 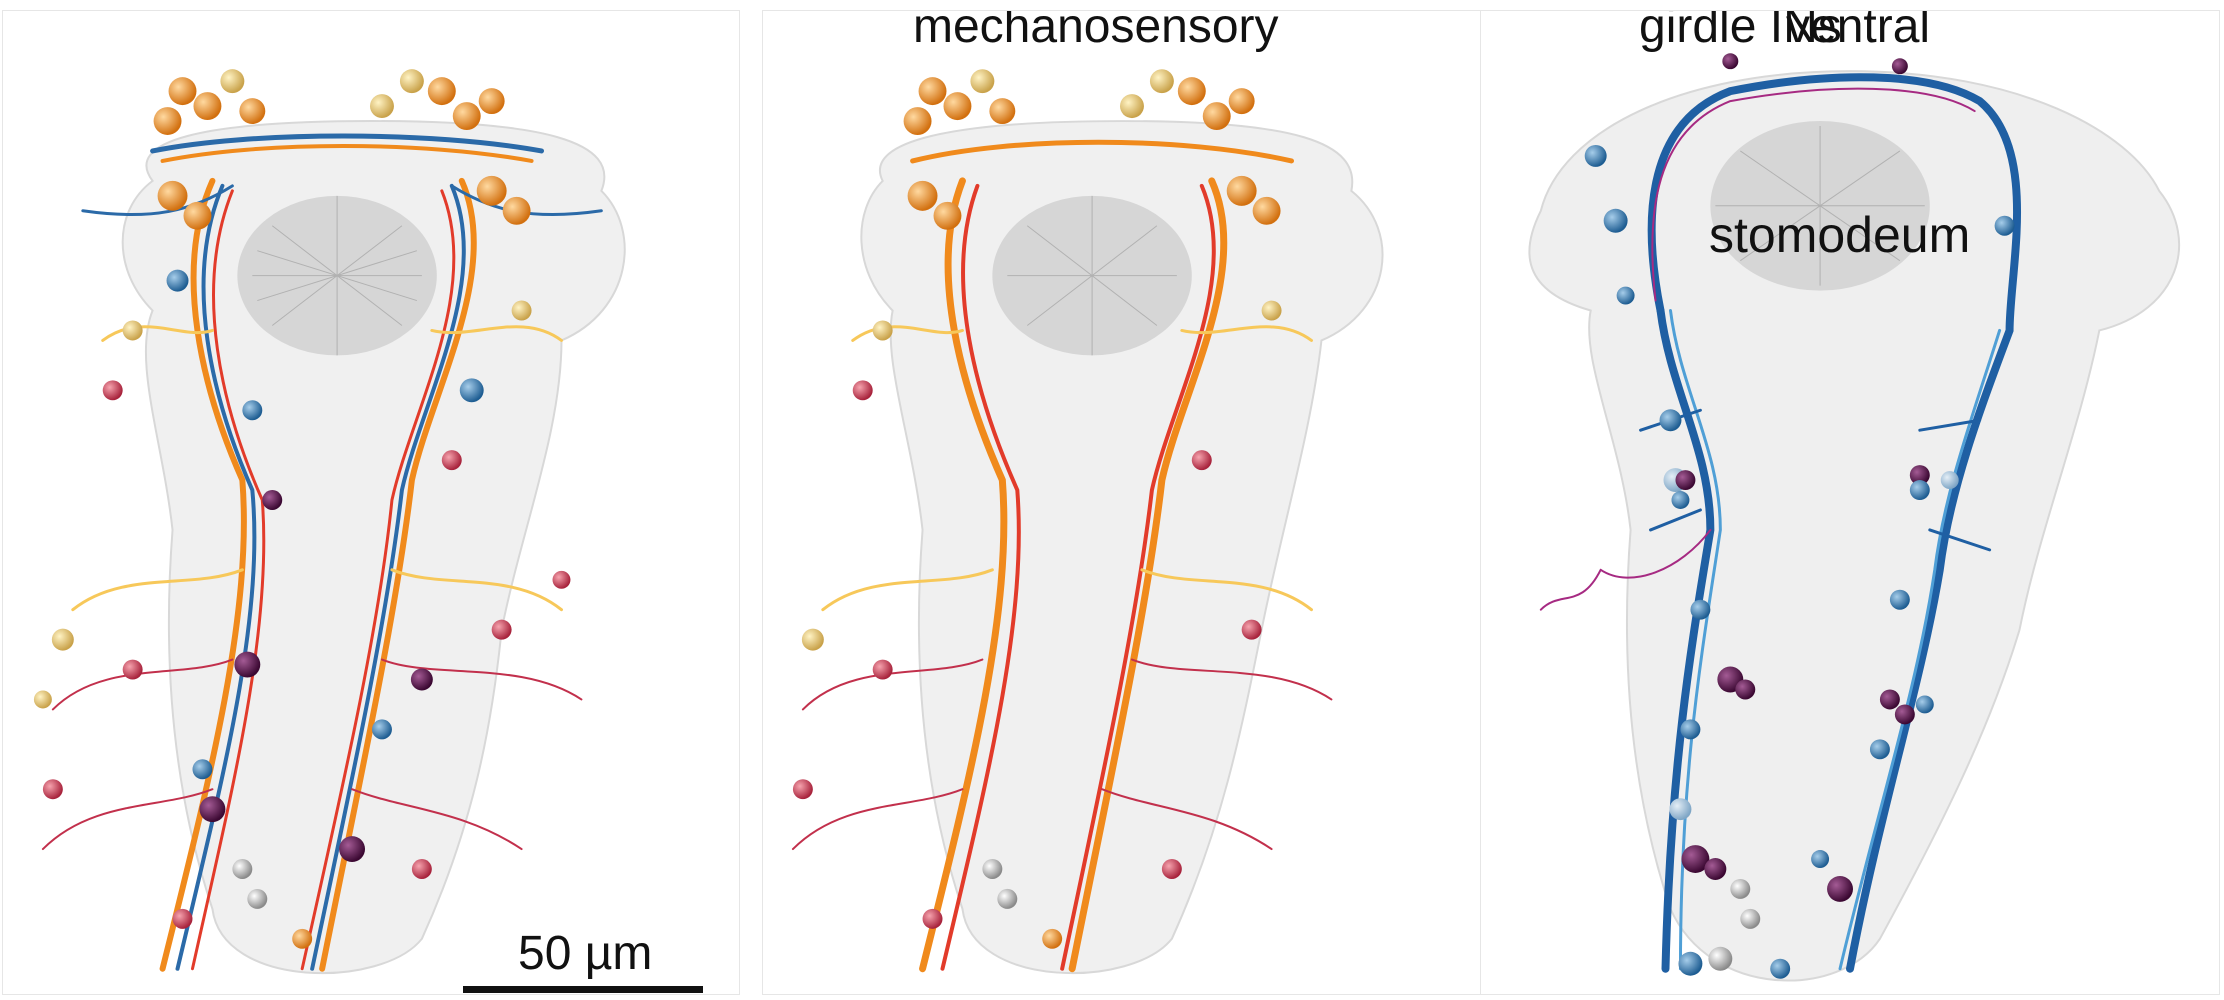 I want to click on scale-bar, so click(x=583, y=989).